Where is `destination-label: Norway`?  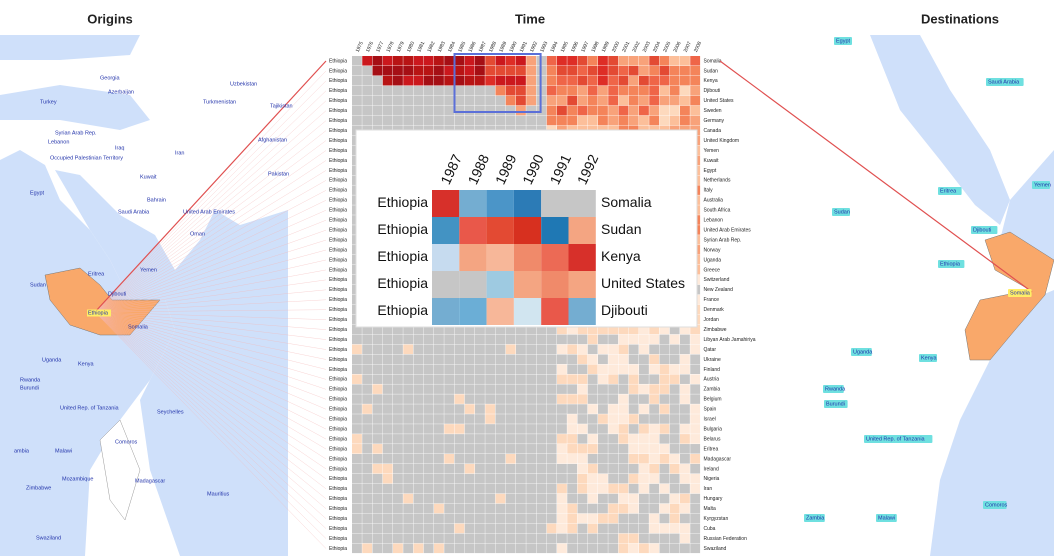
destination-label: Norway is located at coordinates (712, 250).